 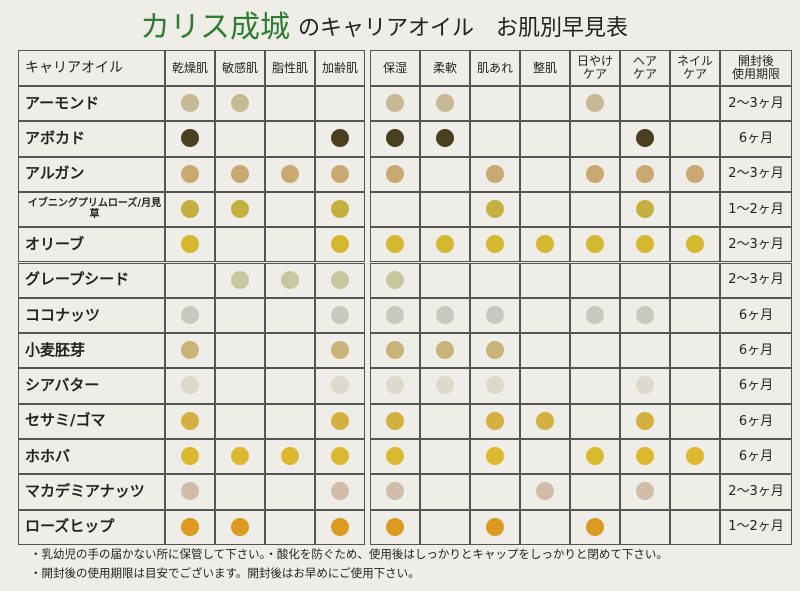 What do you see at coordinates (545, 68) in the screenshot?
I see `column-header: 整肌` at bounding box center [545, 68].